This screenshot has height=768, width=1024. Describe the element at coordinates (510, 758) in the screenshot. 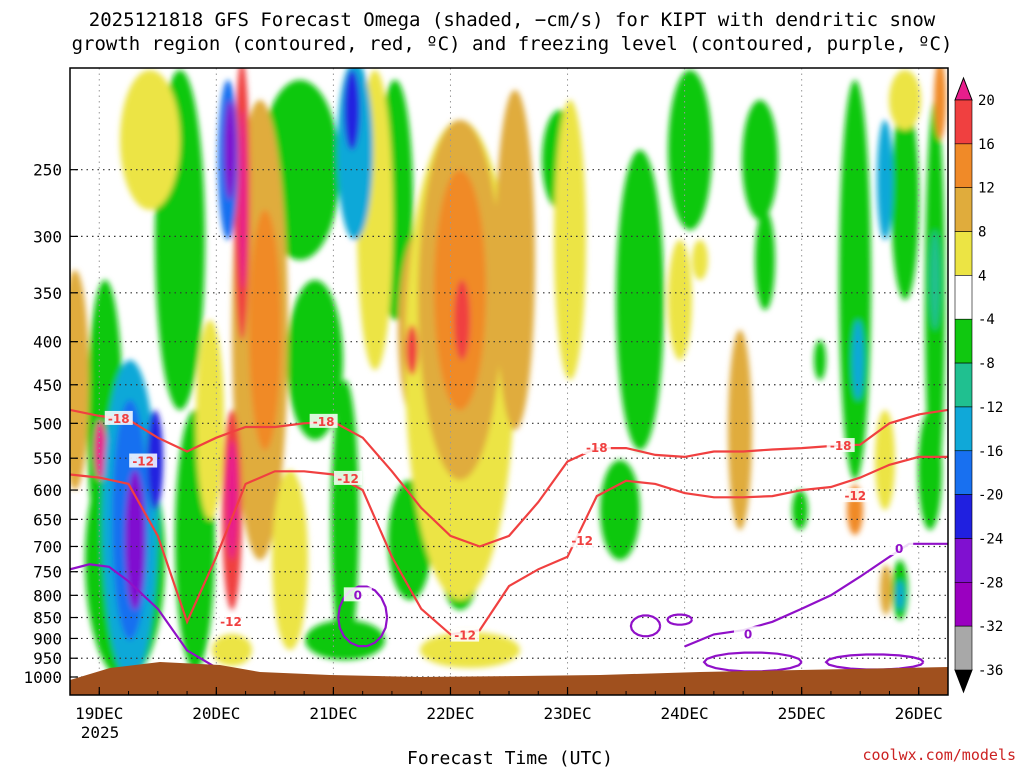

I see `x-axis-label: Forecast Time (UTC)` at that location.